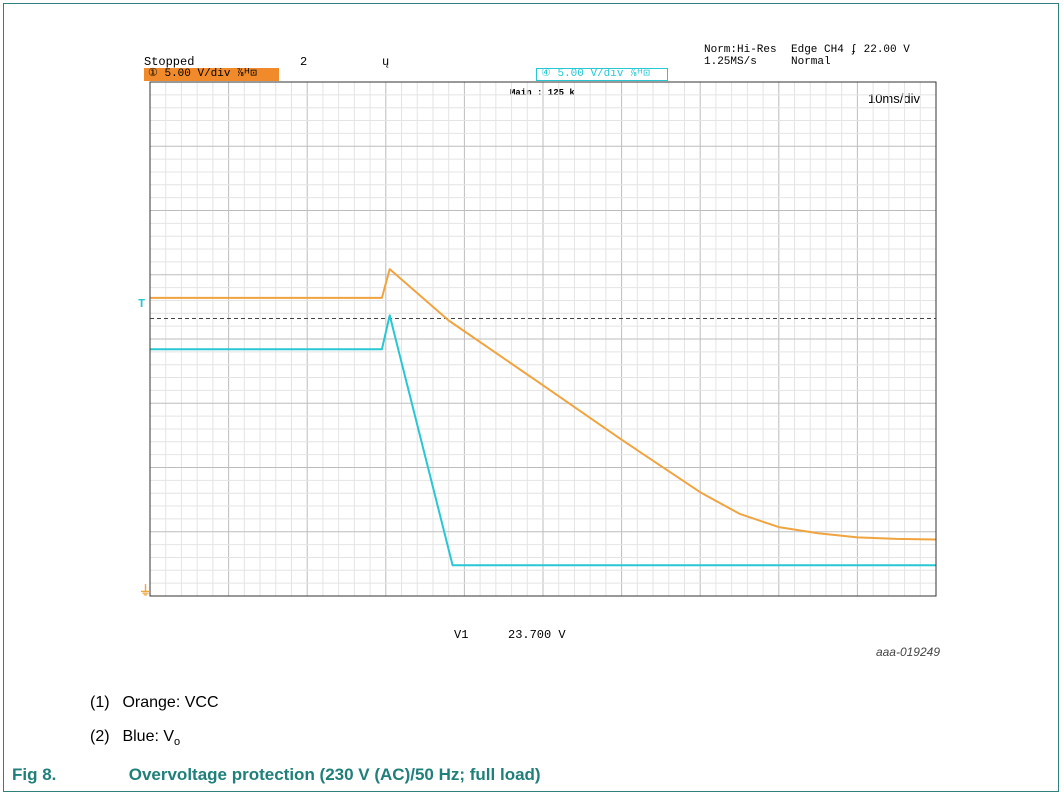  What do you see at coordinates (170, 702) in the screenshot?
I see `legend-text: Orange: VCC` at bounding box center [170, 702].